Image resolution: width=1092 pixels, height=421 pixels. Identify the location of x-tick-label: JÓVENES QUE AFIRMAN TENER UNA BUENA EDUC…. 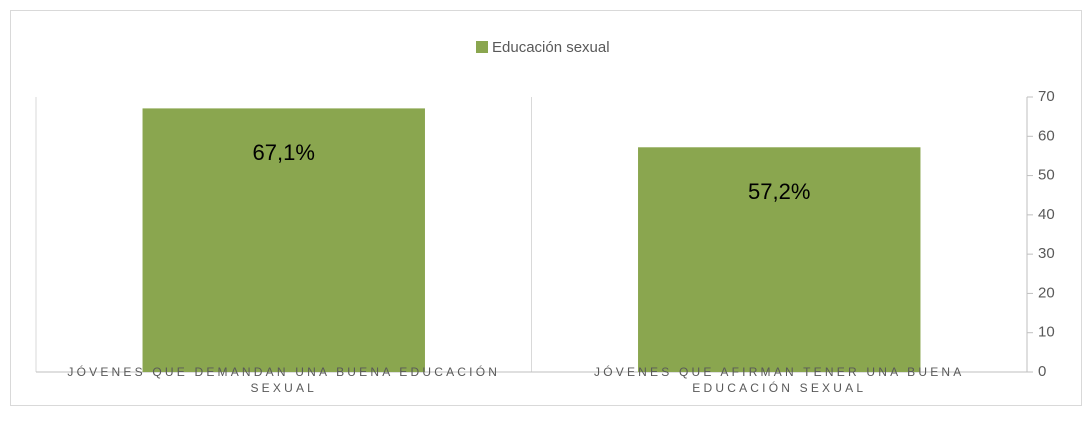
(779, 380).